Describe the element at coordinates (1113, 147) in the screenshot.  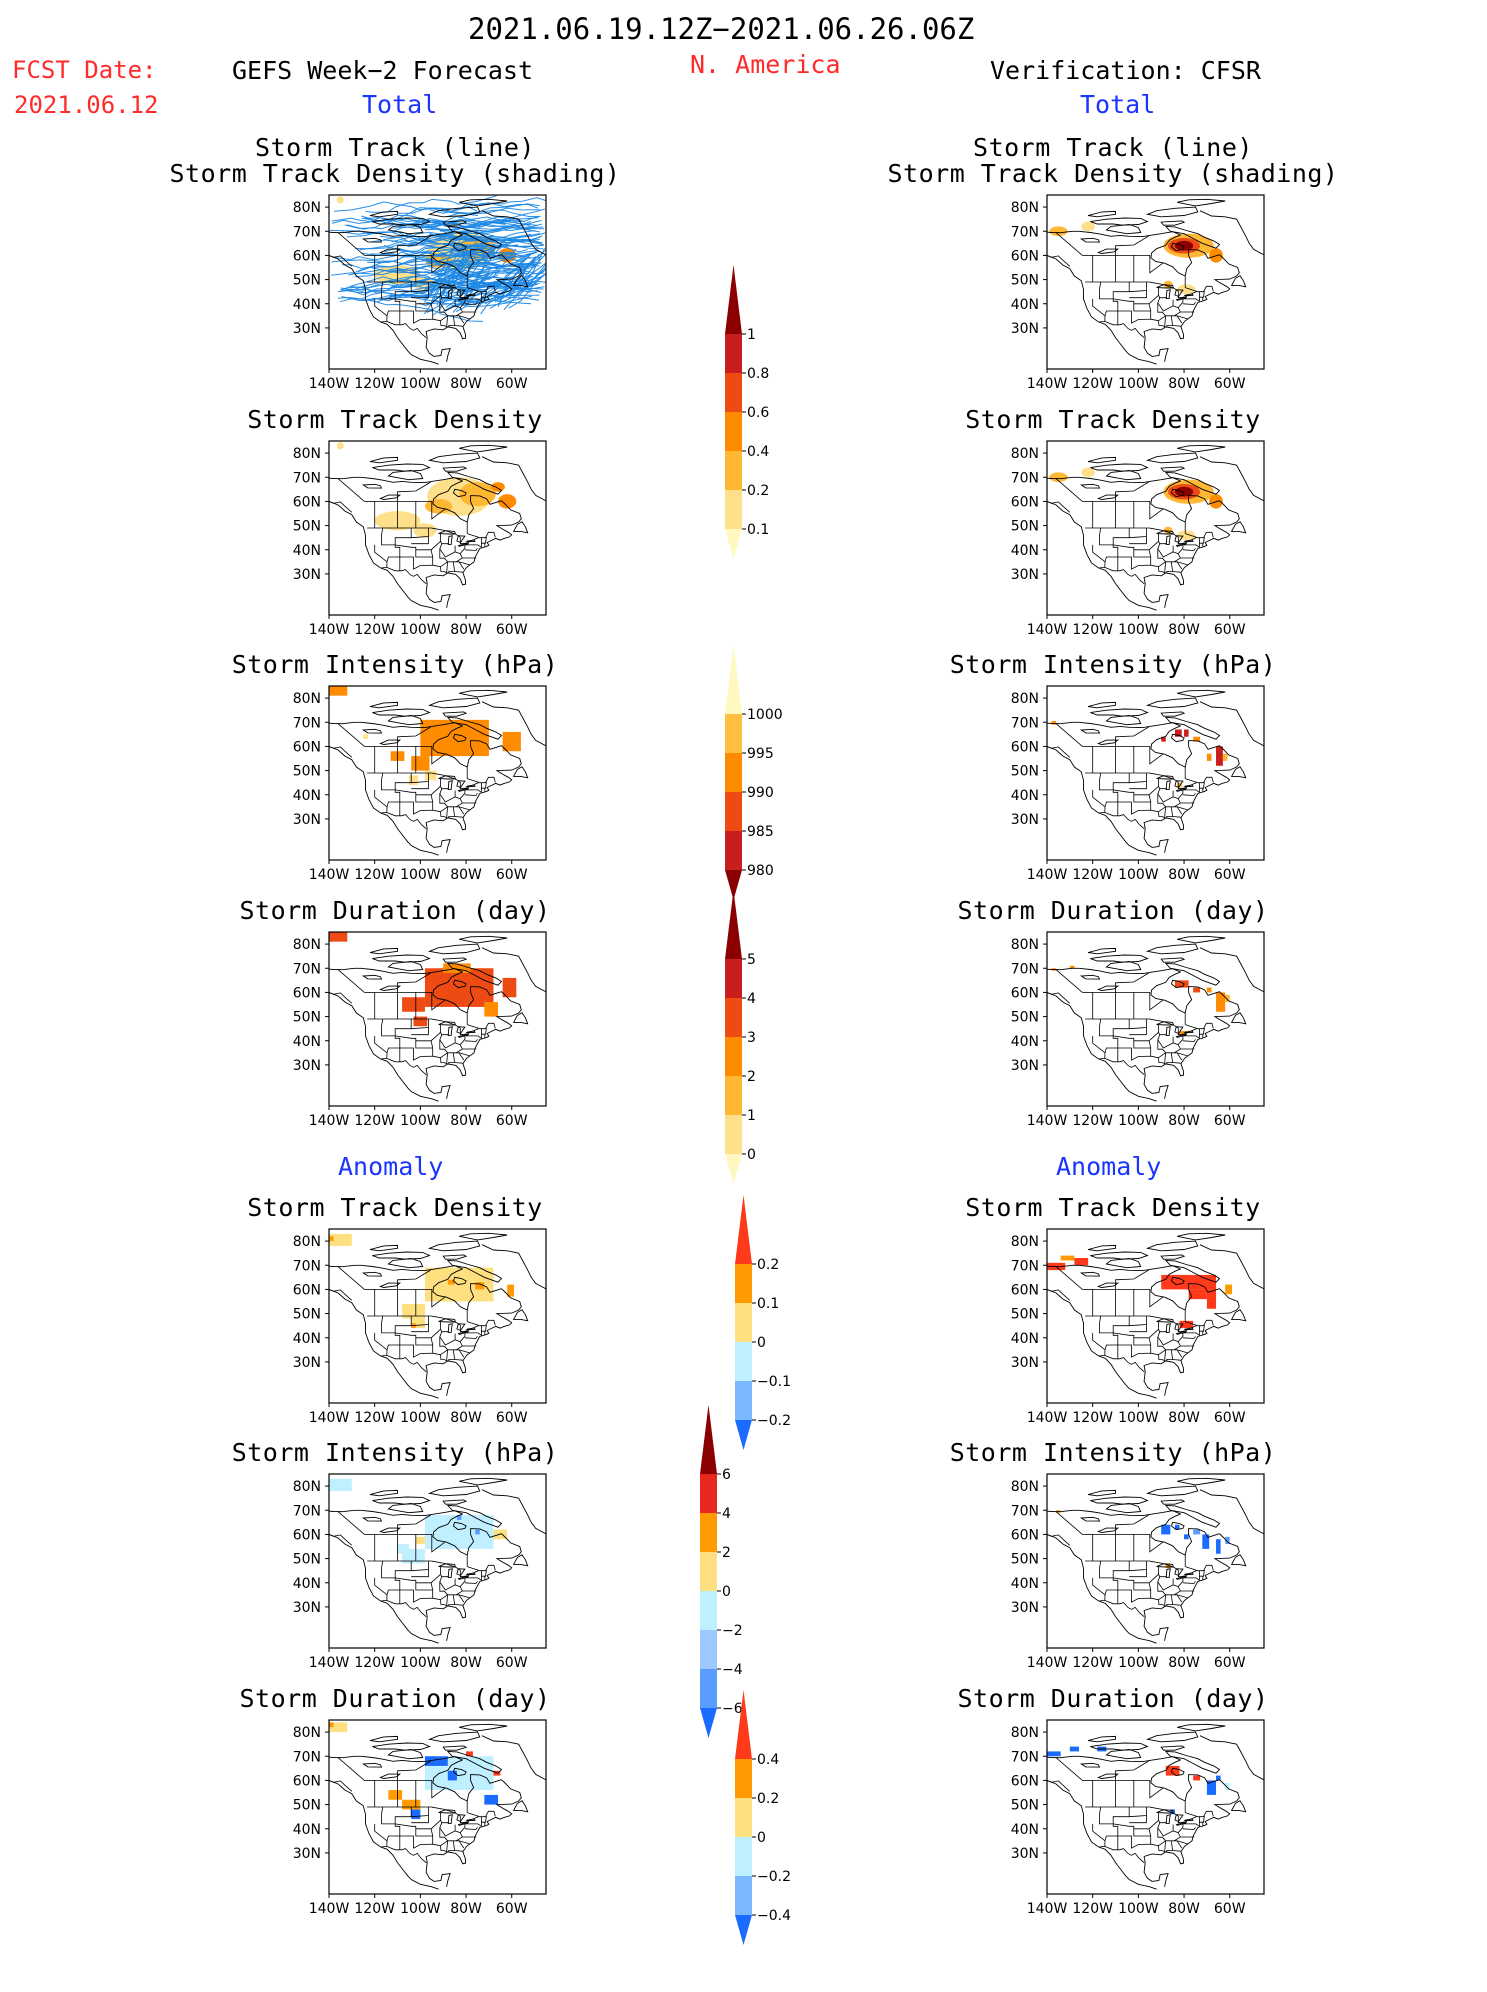
I see `title-track-line-right: Storm Track (line)` at that location.